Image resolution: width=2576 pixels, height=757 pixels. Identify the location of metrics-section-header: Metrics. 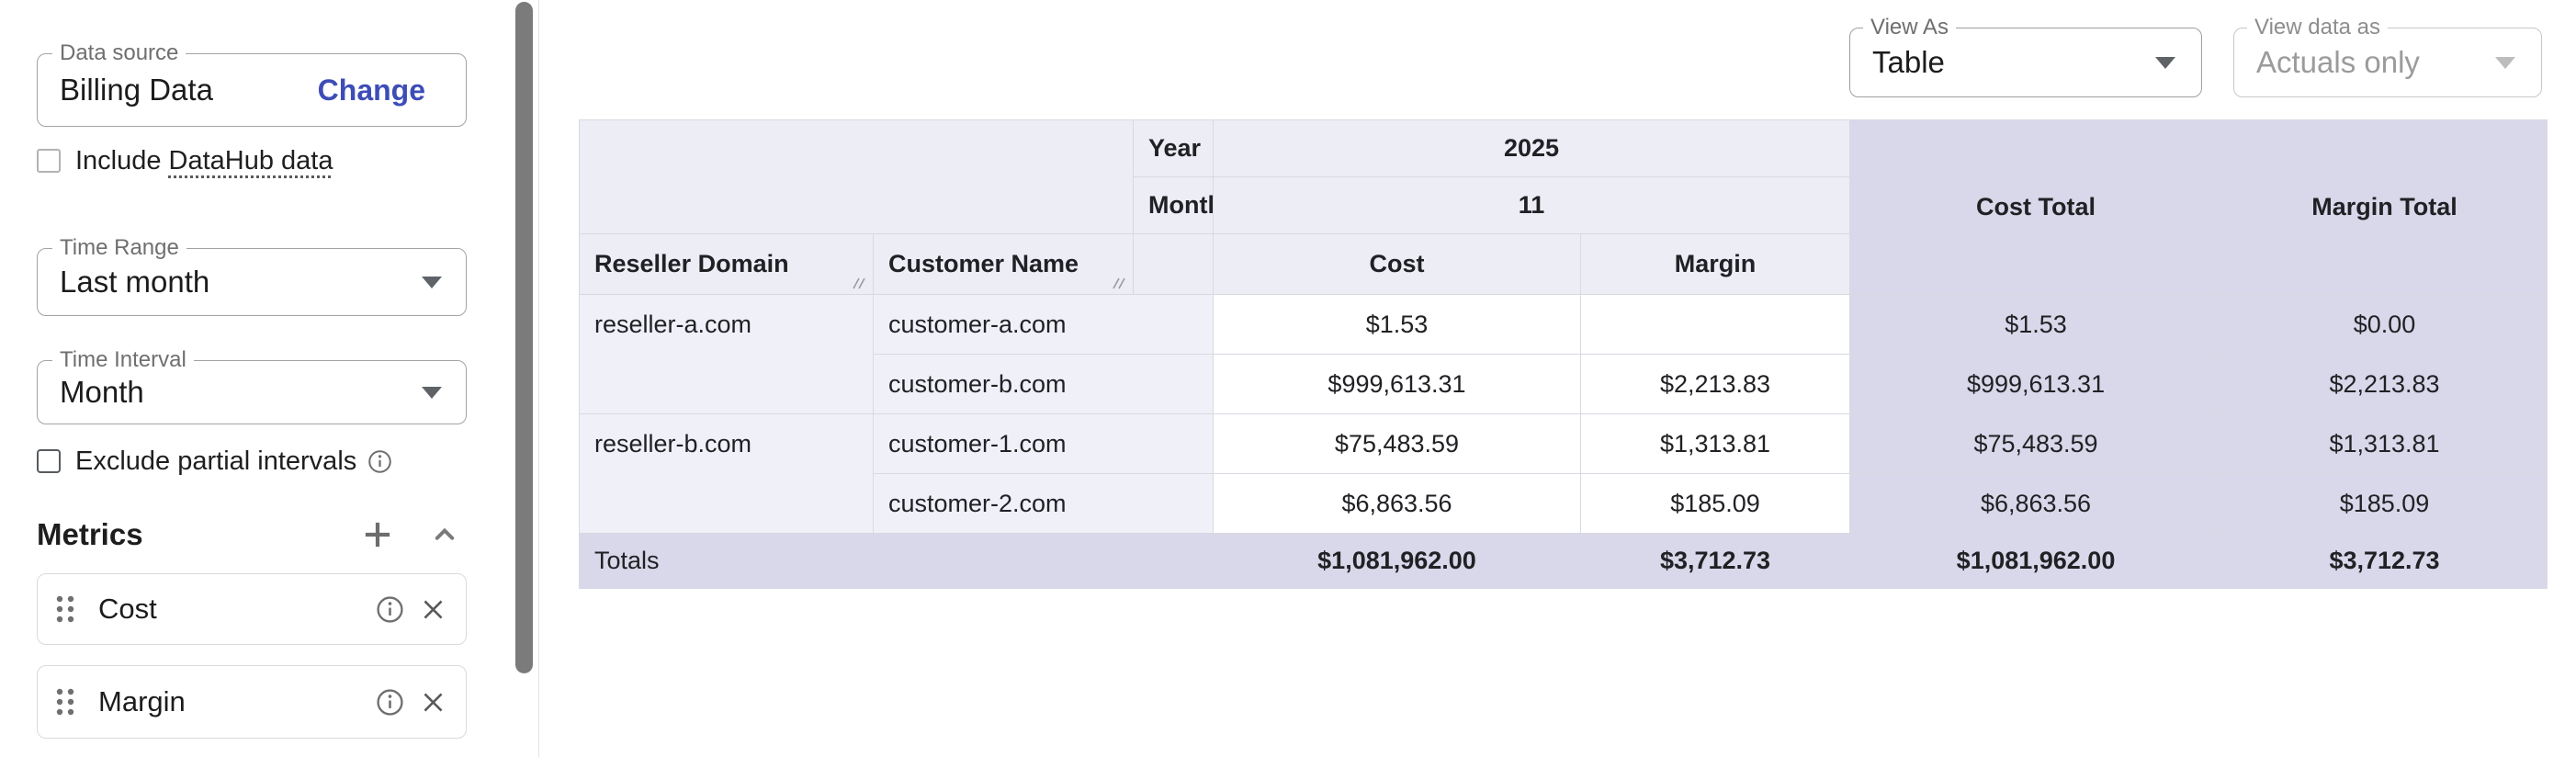
(252, 534).